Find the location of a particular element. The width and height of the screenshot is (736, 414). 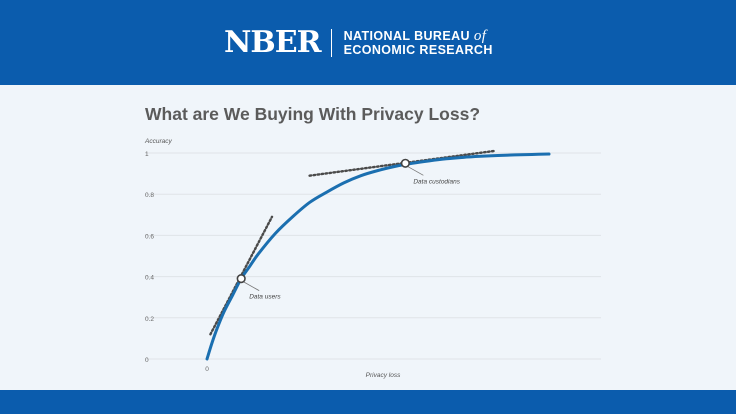

y-axis-label: Accuracy is located at coordinates (158, 141).